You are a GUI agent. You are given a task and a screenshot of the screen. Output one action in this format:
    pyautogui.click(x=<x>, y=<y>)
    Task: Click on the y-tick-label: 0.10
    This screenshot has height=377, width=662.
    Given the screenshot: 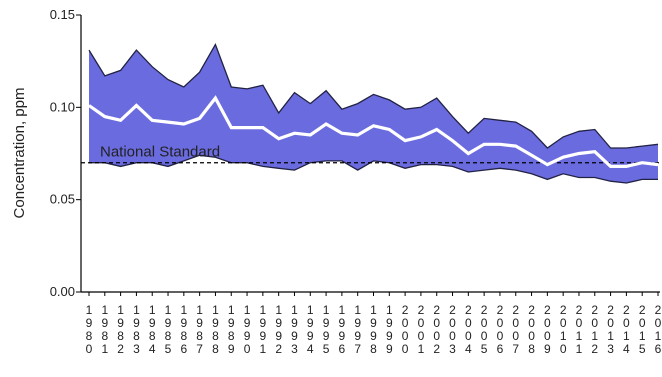 What is the action you would take?
    pyautogui.click(x=62, y=106)
    